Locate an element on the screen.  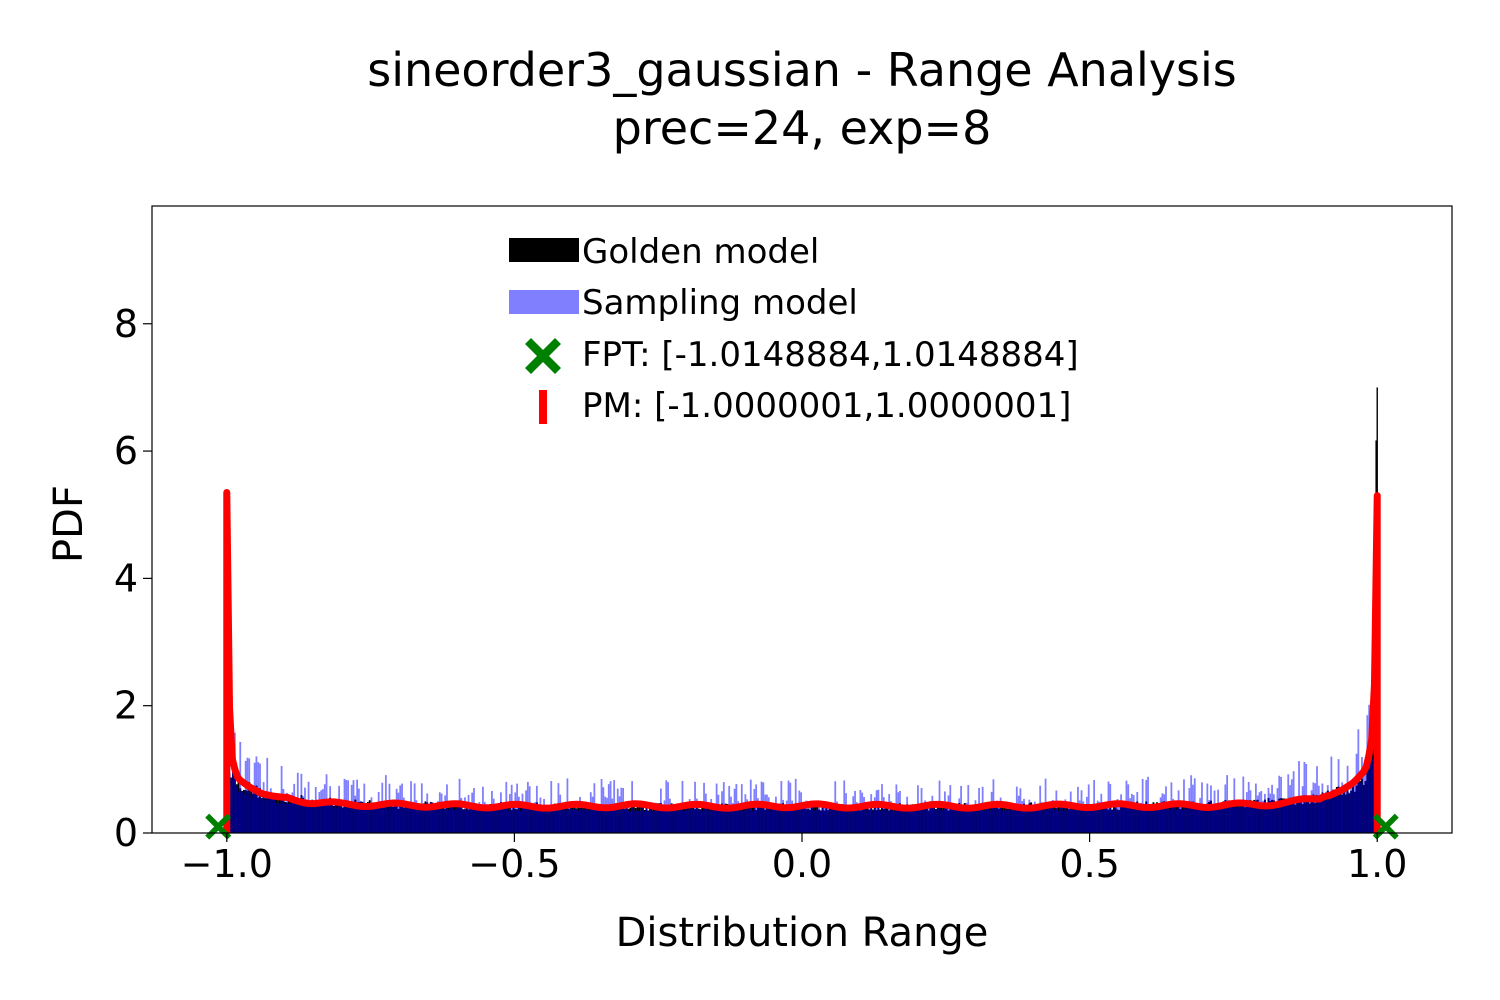
y-tick-label: 6 is located at coordinates (126, 451).